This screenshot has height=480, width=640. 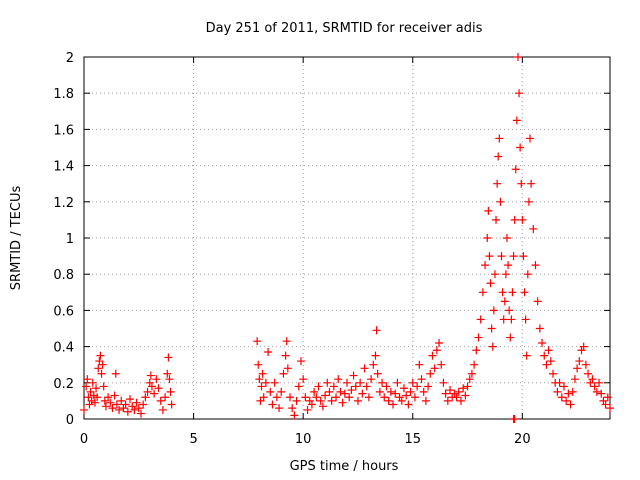 What do you see at coordinates (63, 167) in the screenshot?
I see `y-tick-label: 1.4` at bounding box center [63, 167].